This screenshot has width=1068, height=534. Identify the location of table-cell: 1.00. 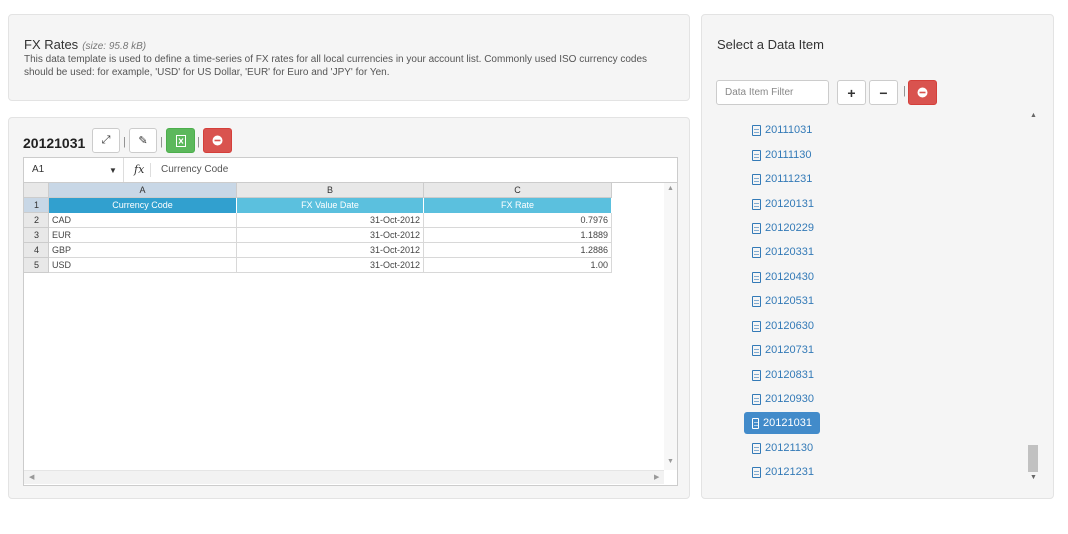
(518, 265).